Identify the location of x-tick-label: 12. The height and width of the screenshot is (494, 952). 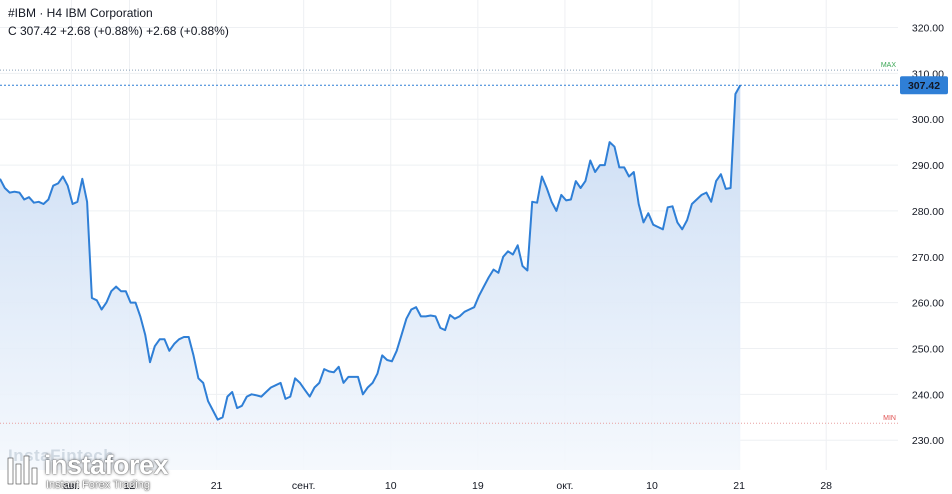
(130, 486).